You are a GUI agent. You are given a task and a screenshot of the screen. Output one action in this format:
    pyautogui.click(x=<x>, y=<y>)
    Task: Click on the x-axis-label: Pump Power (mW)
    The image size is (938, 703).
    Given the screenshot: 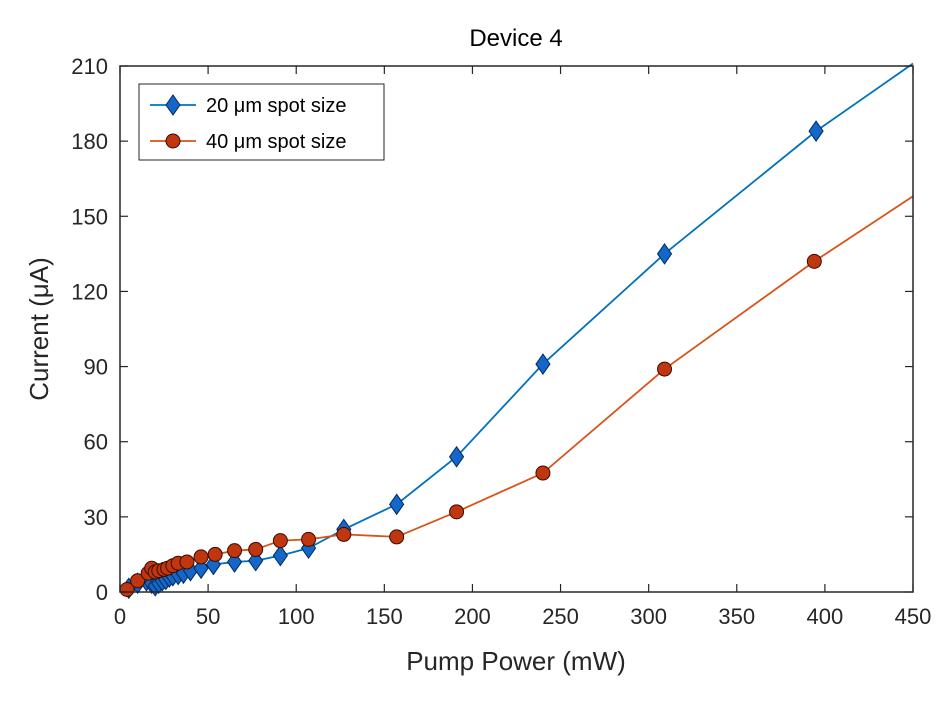 What is the action you would take?
    pyautogui.click(x=516, y=661)
    